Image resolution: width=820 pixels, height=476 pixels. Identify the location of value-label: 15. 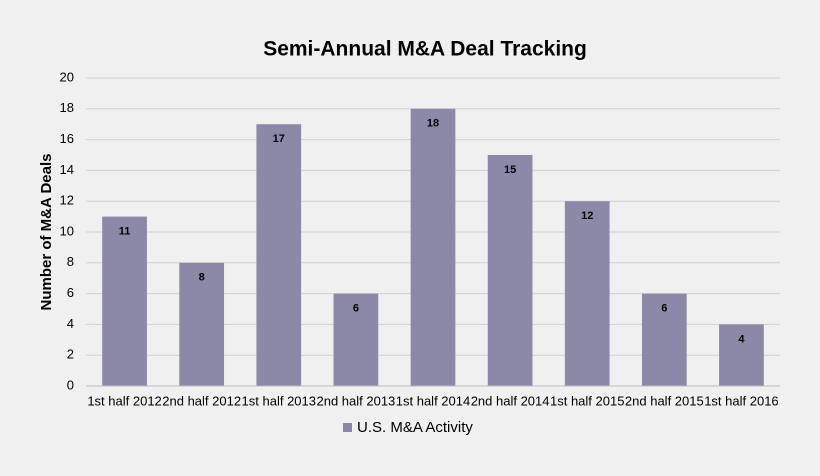
(510, 170).